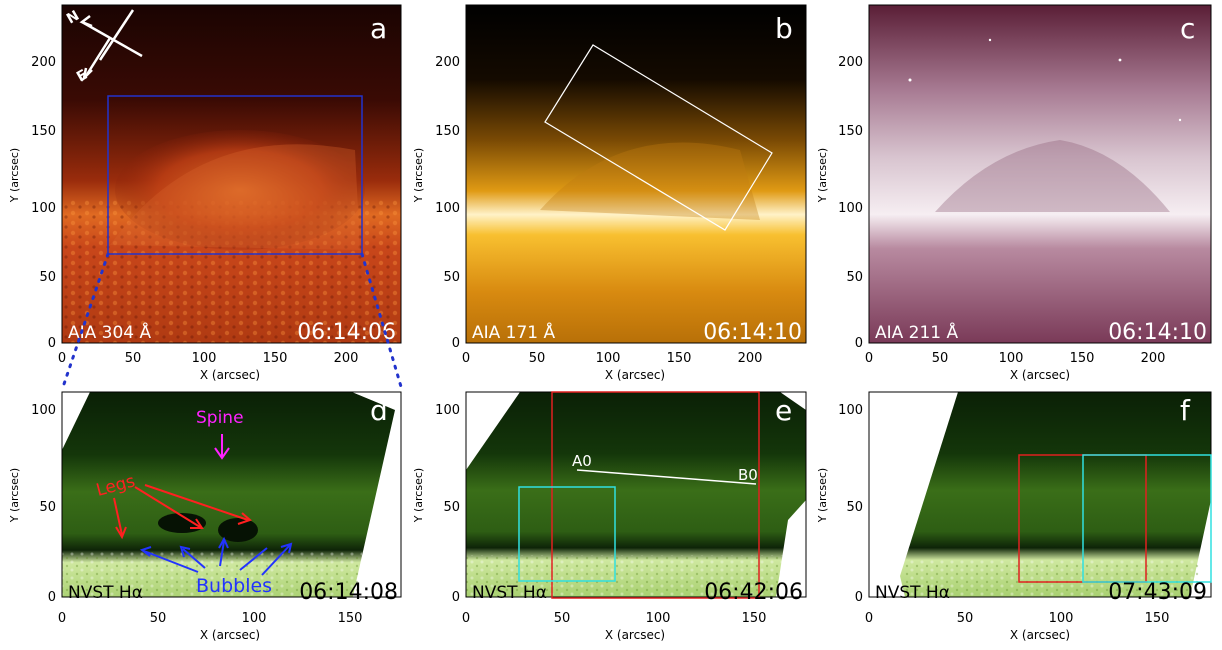 Image resolution: width=1222 pixels, height=650 pixels. What do you see at coordinates (562, 618) in the screenshot?
I see `panel-e-xtick: 50` at bounding box center [562, 618].